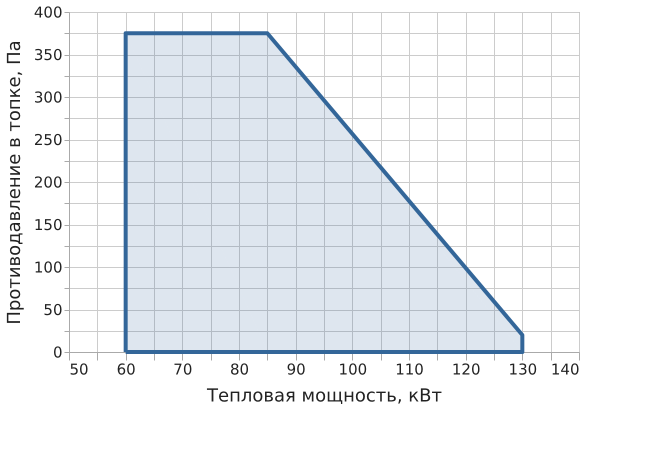 This screenshot has width=645, height=457. I want to click on x-tick-label: 140, so click(565, 369).